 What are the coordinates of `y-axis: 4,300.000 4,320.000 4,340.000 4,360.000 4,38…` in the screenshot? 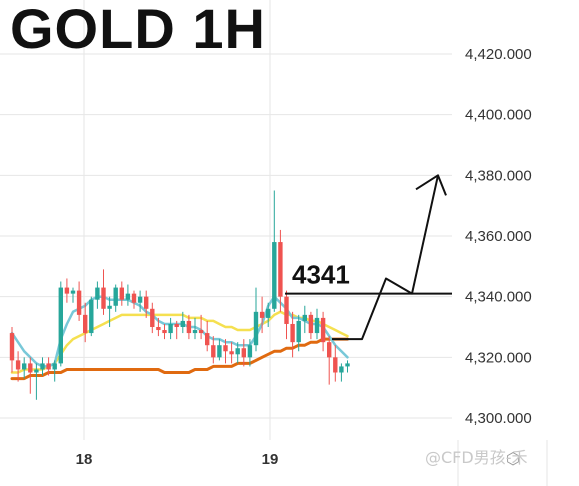 It's located at (498, 236).